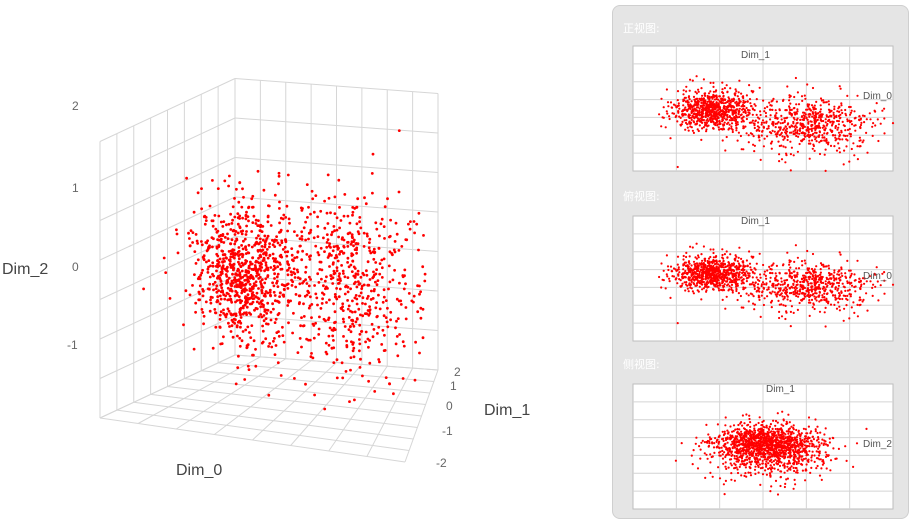 The image size is (912, 521). I want to click on side-view-chart: Dim_1 Dim_2, so click(760, 427).